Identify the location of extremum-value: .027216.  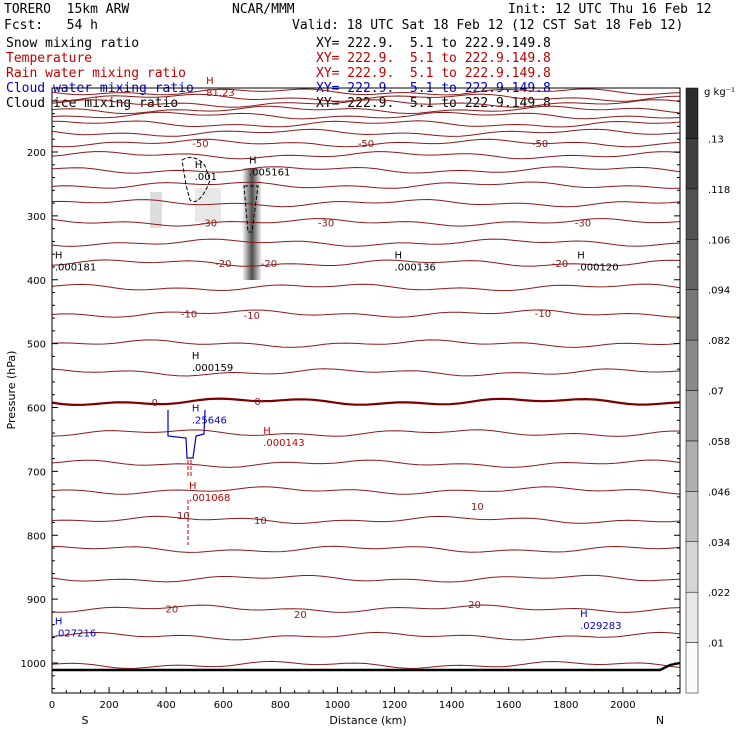
(75, 633).